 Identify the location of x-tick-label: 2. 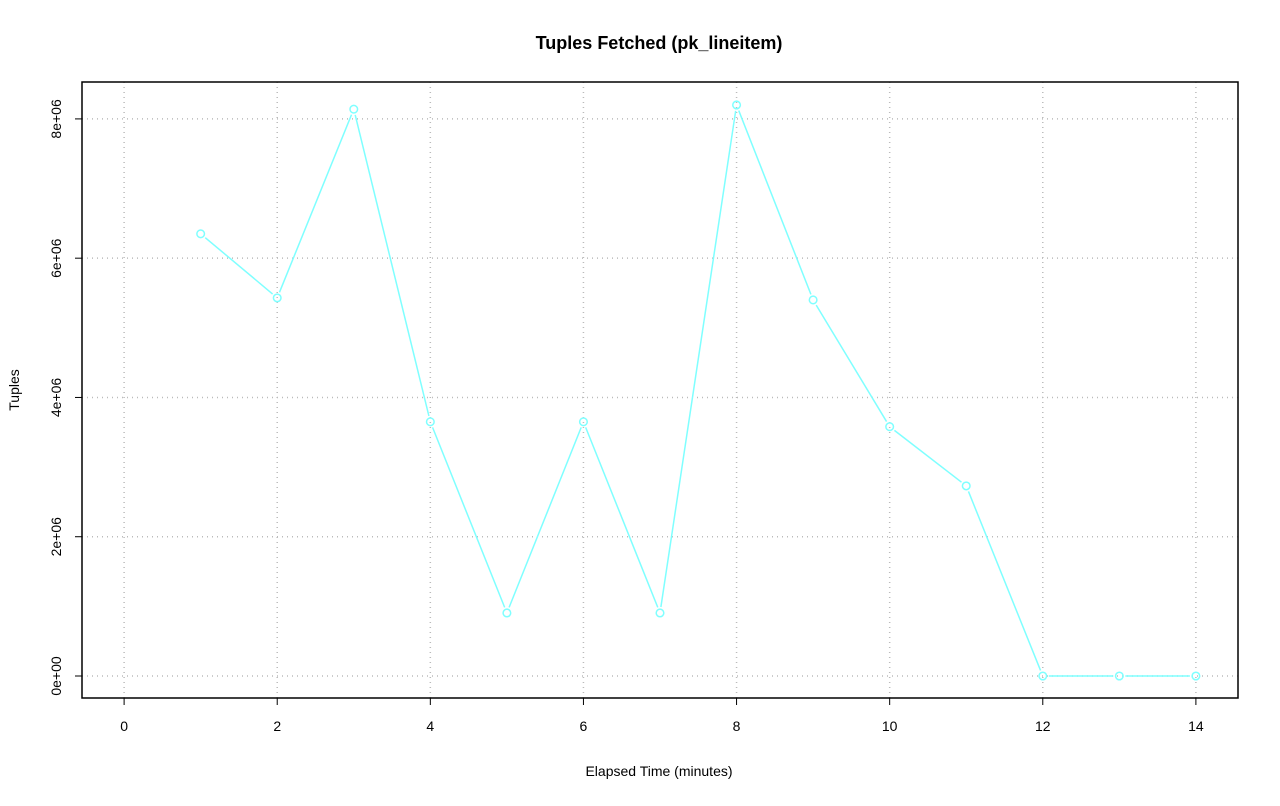
(277, 726).